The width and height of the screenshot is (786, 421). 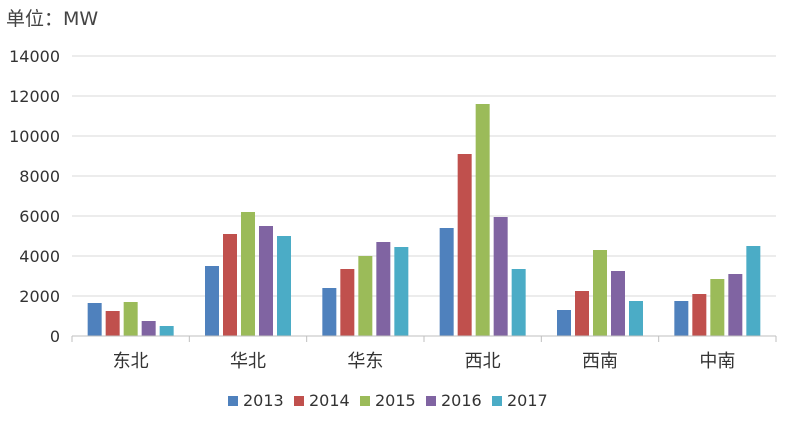 I want to click on x-tick-label: 东北, so click(x=131, y=361).